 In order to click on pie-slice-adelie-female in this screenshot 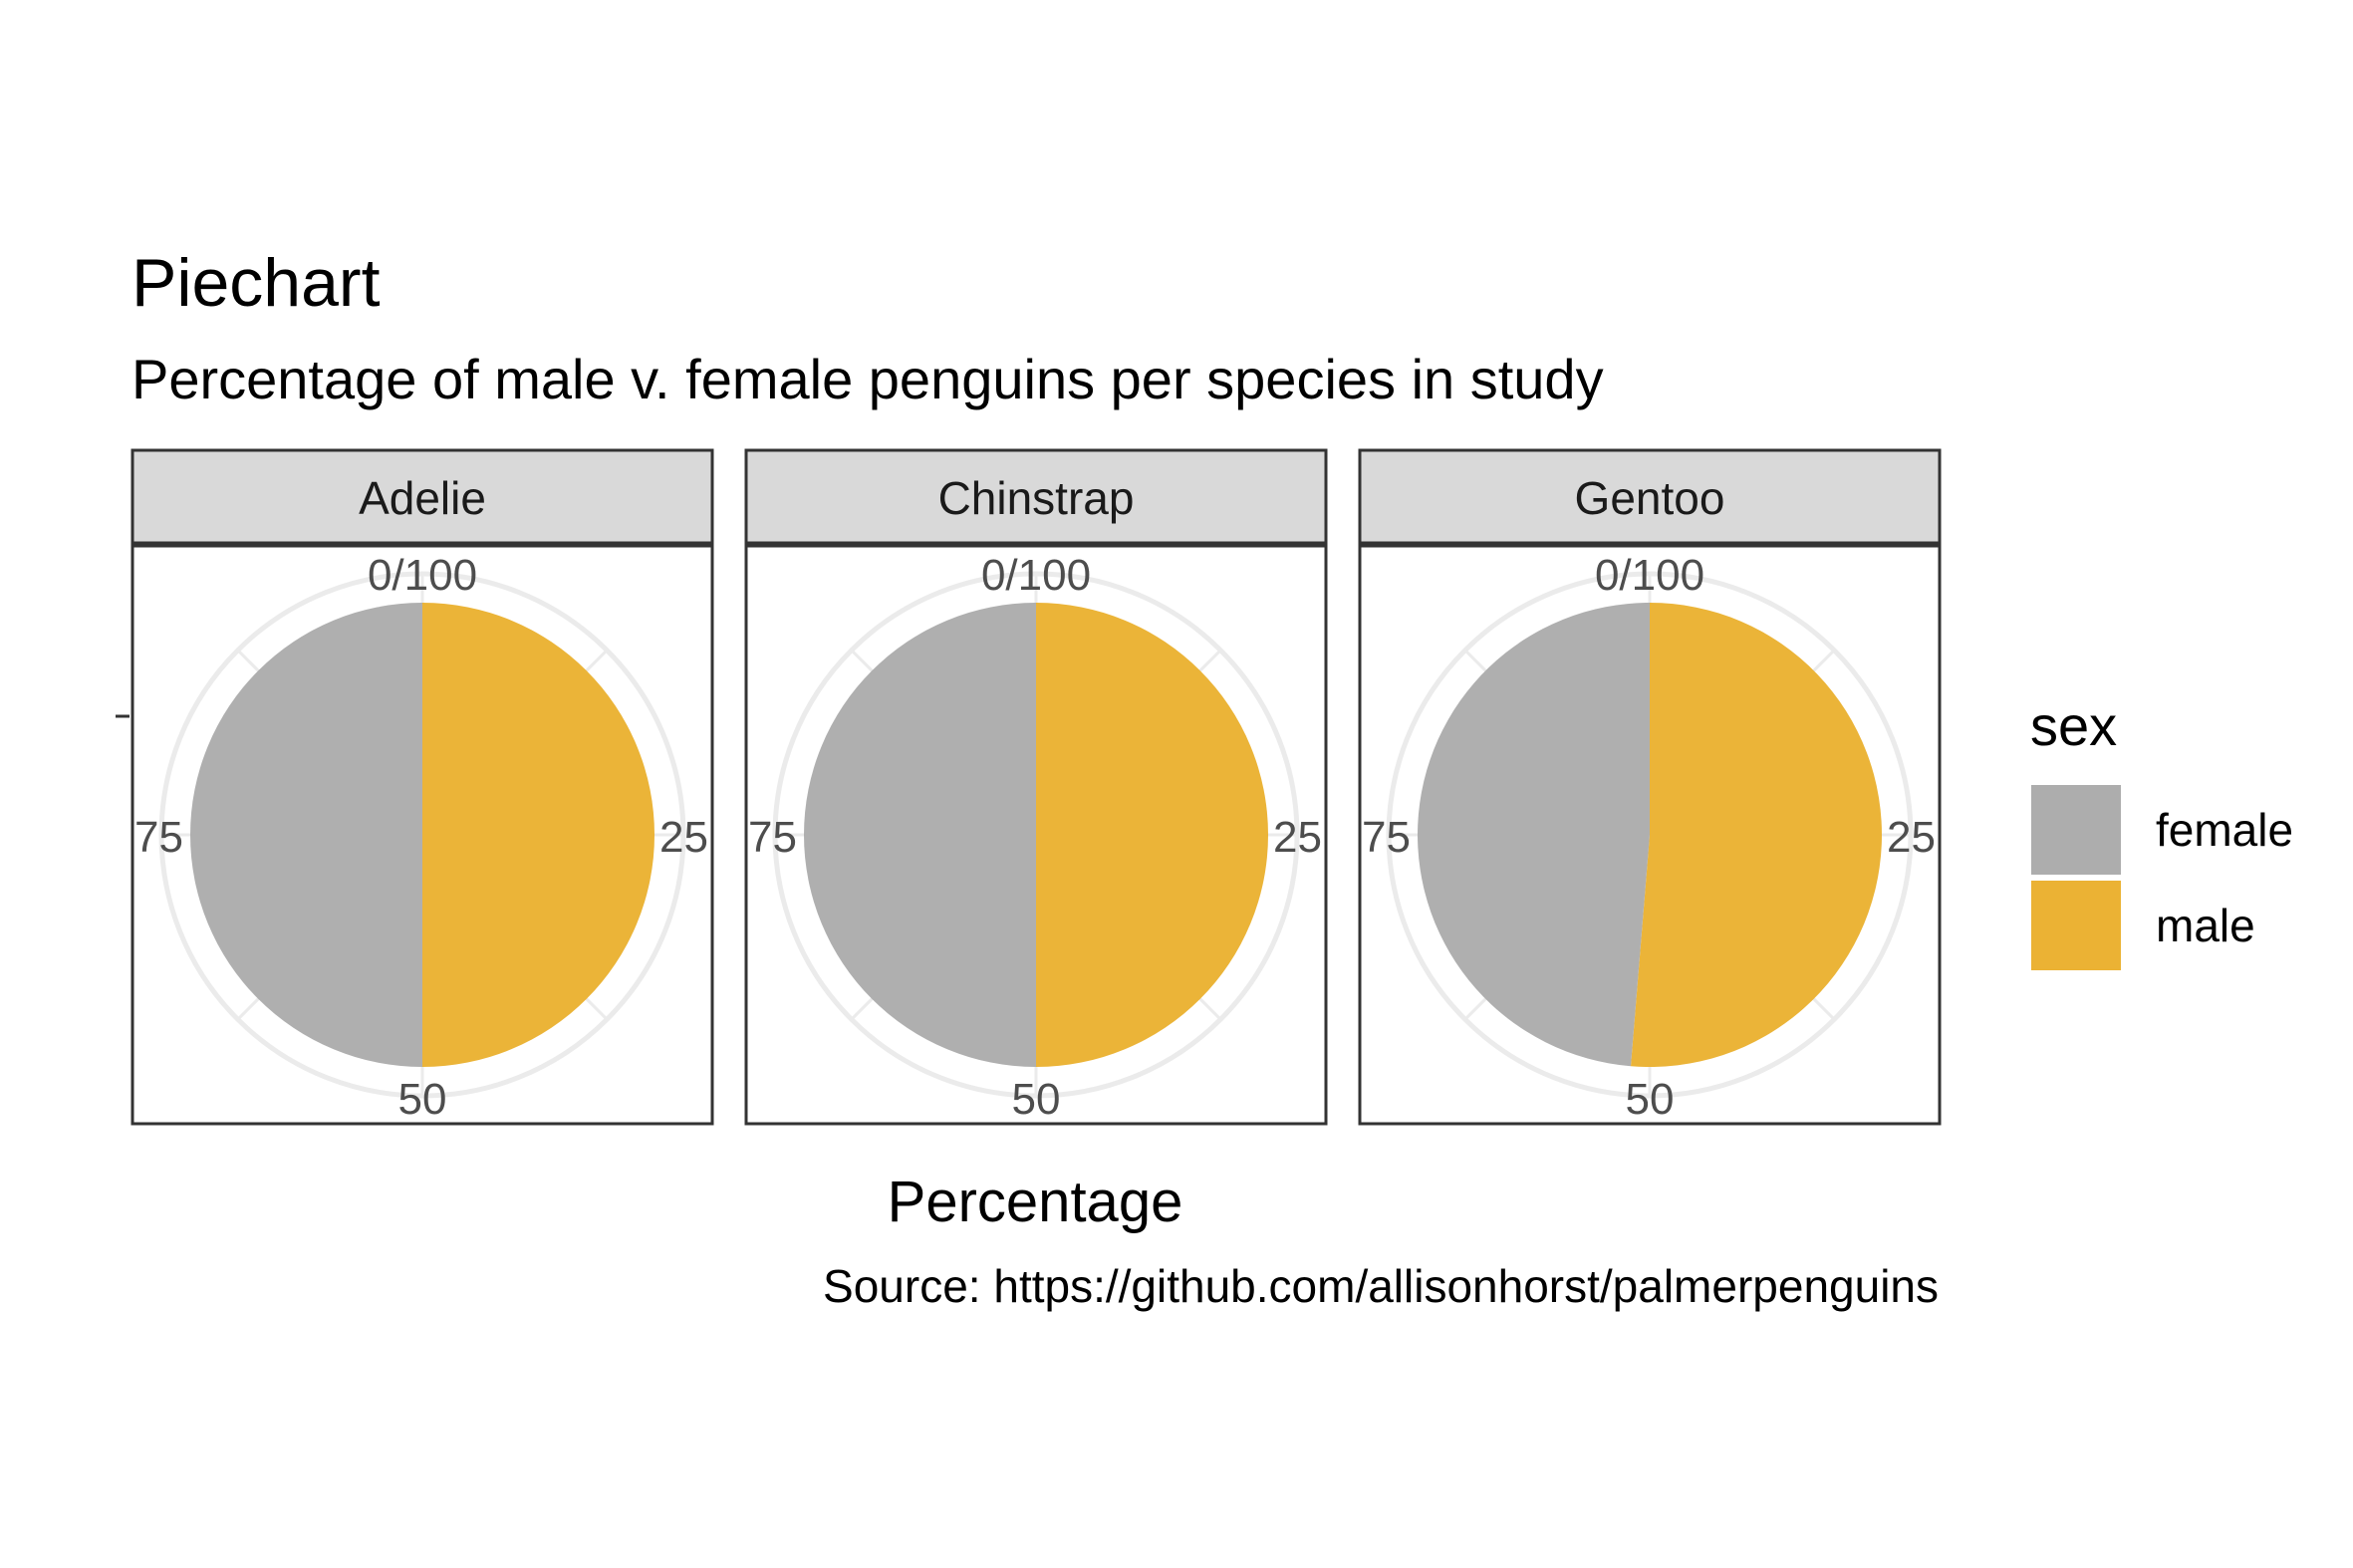, I will do `click(306, 835)`.